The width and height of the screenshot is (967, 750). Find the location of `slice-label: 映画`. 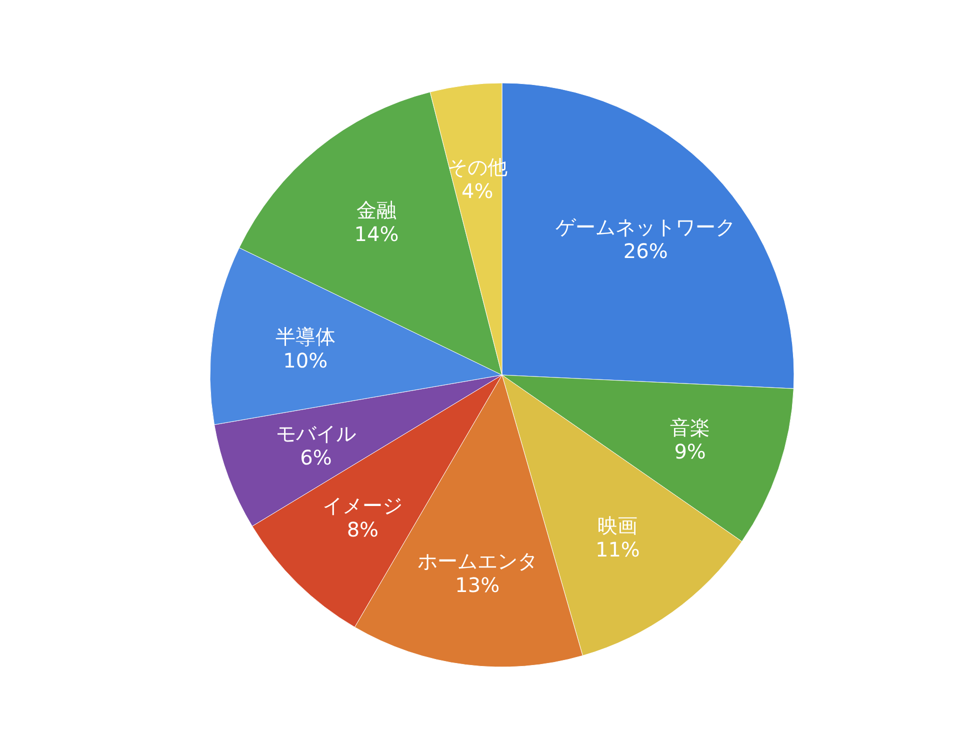

slice-label: 映画 is located at coordinates (618, 525).